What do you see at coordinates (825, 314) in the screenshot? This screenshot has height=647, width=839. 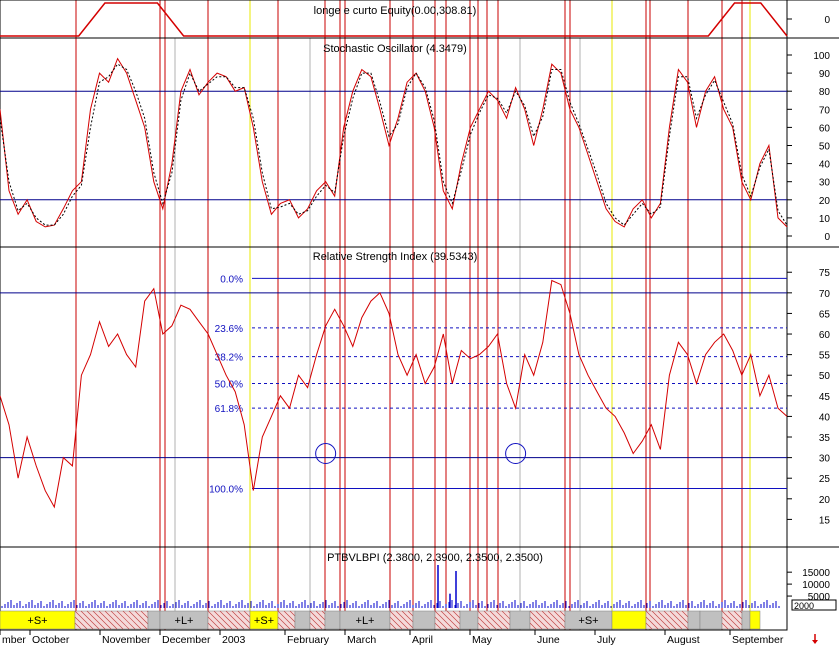 I see `rsi-tick-label: 65` at bounding box center [825, 314].